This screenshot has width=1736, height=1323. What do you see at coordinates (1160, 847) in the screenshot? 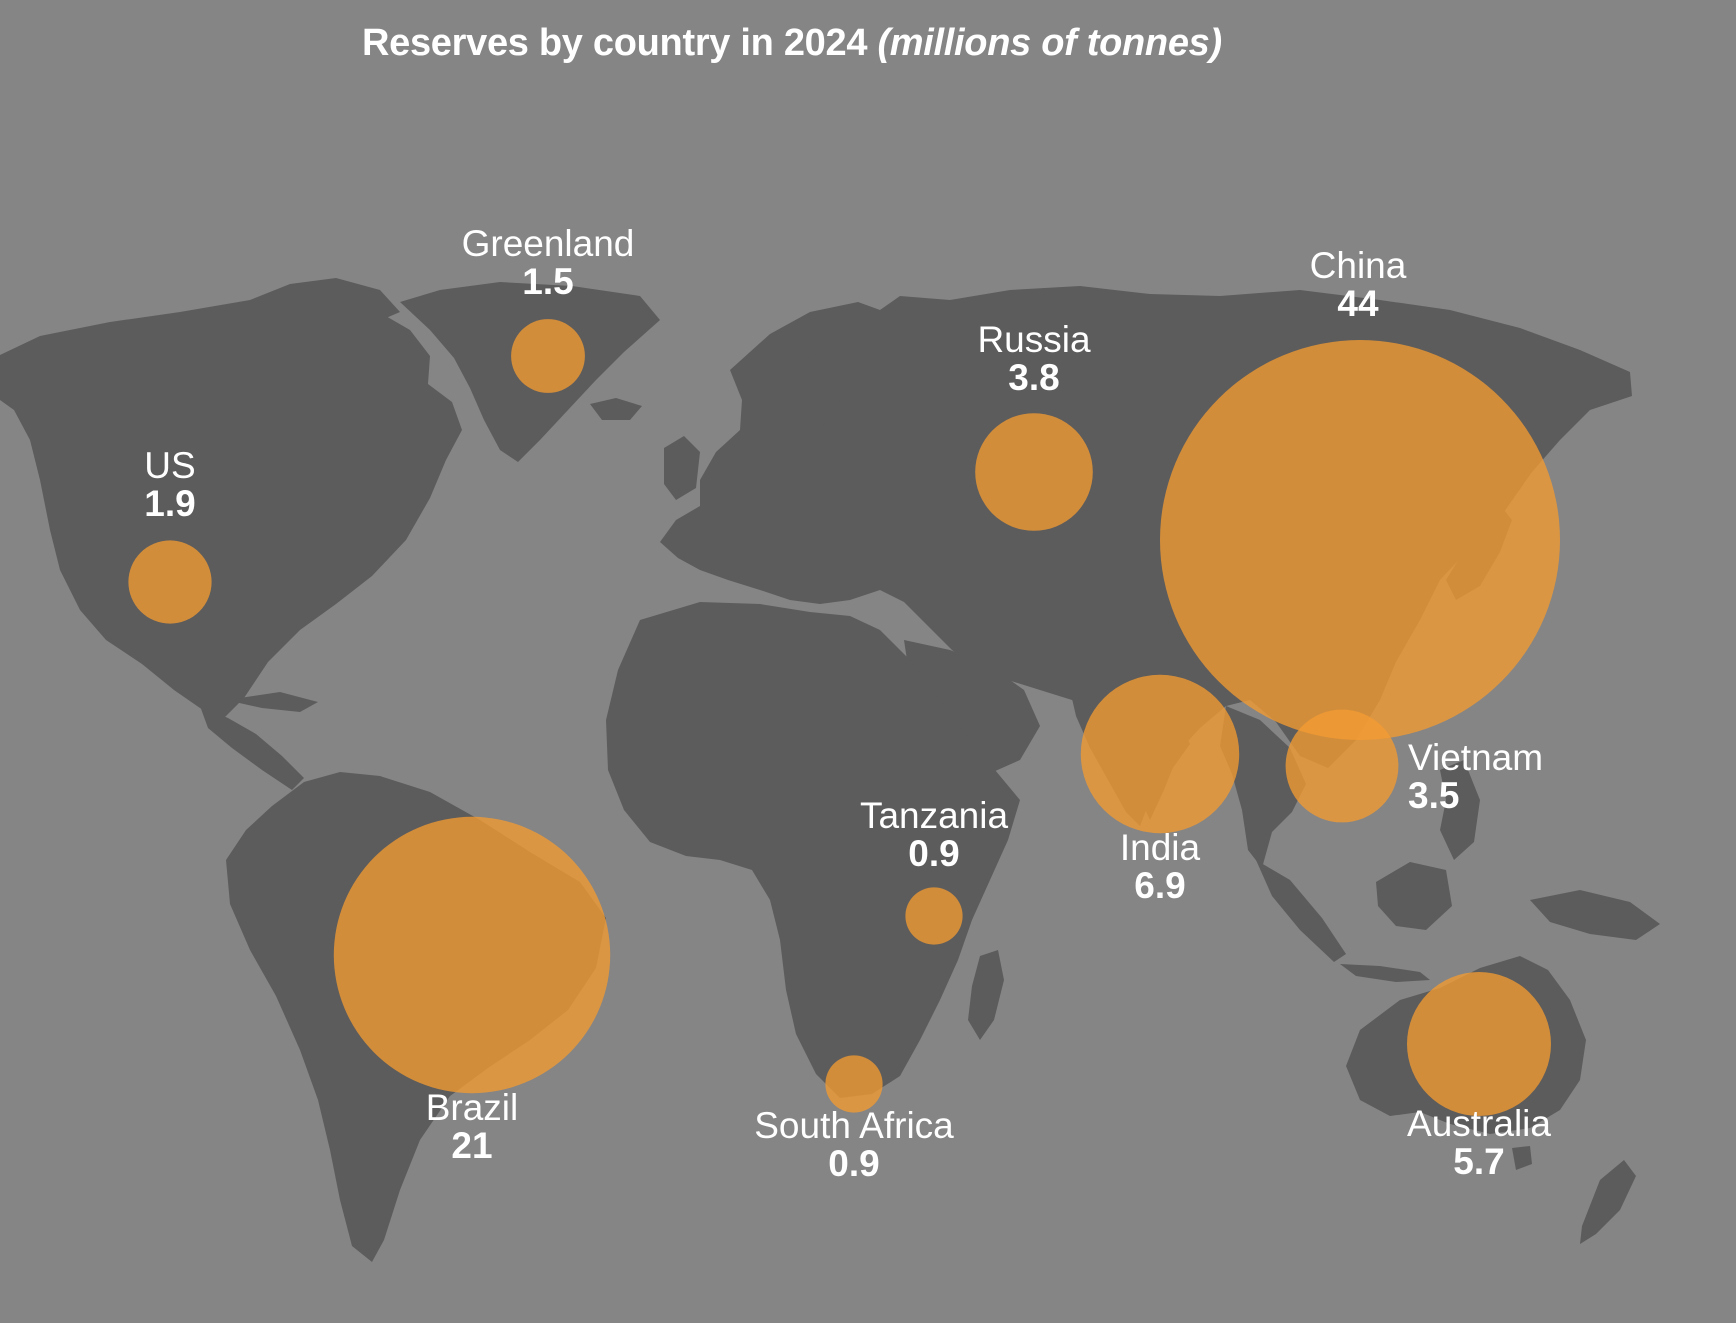
I see `label-country-india: India` at bounding box center [1160, 847].